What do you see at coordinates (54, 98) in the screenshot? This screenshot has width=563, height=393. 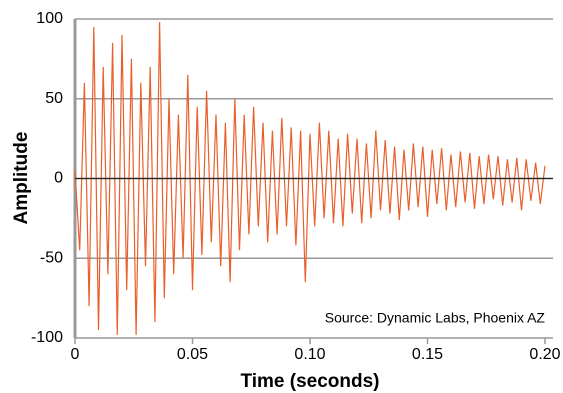 I see `y-tick-label: 50` at bounding box center [54, 98].